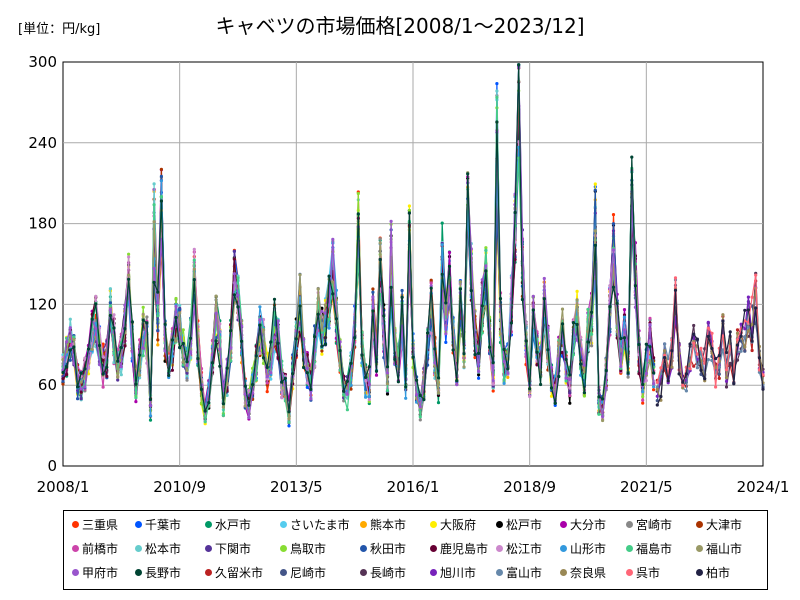 Image resolution: width=800 pixels, height=600 pixels. I want to click on legend-item: 千葉市, so click(158, 525).